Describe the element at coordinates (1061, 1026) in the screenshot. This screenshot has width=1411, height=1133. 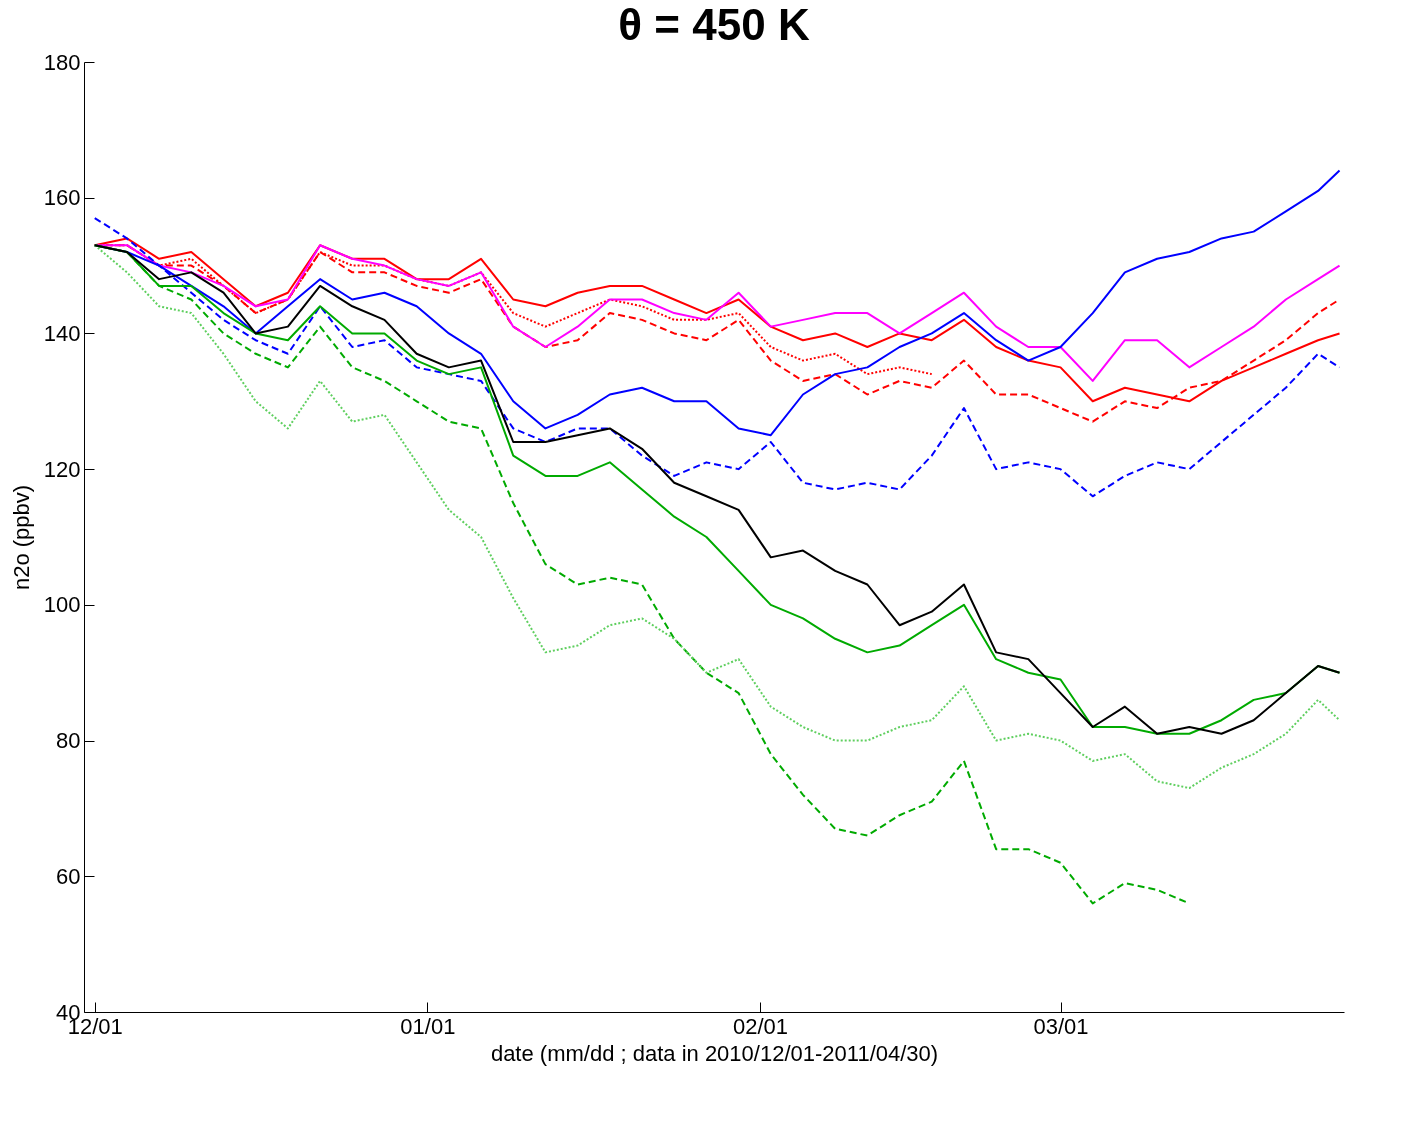
I see `x-tick-label: 03/01` at that location.